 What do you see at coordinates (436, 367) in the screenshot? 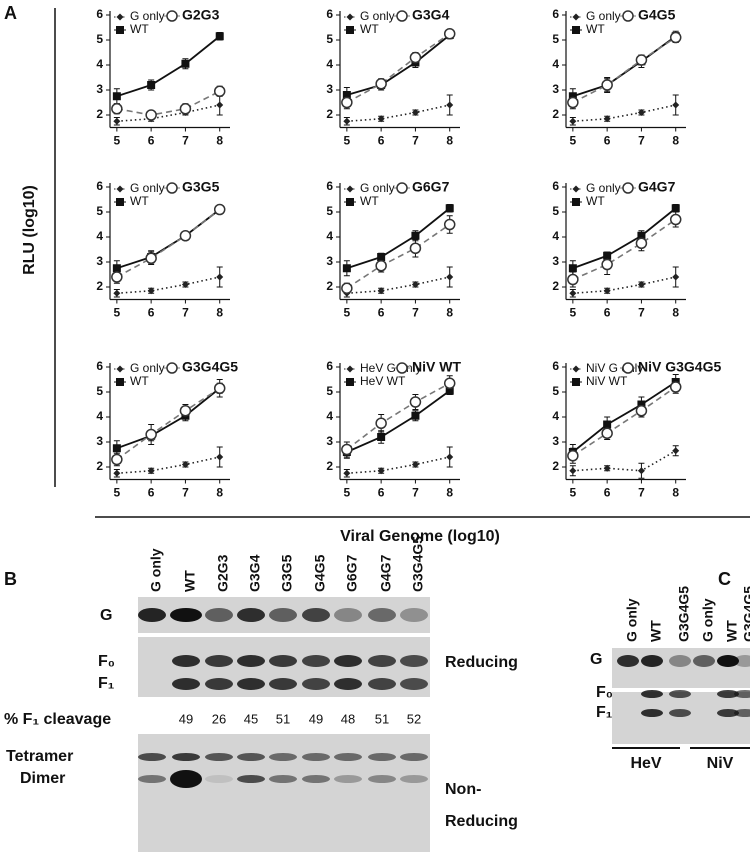
I see `chart-title: NiV WT` at bounding box center [436, 367].